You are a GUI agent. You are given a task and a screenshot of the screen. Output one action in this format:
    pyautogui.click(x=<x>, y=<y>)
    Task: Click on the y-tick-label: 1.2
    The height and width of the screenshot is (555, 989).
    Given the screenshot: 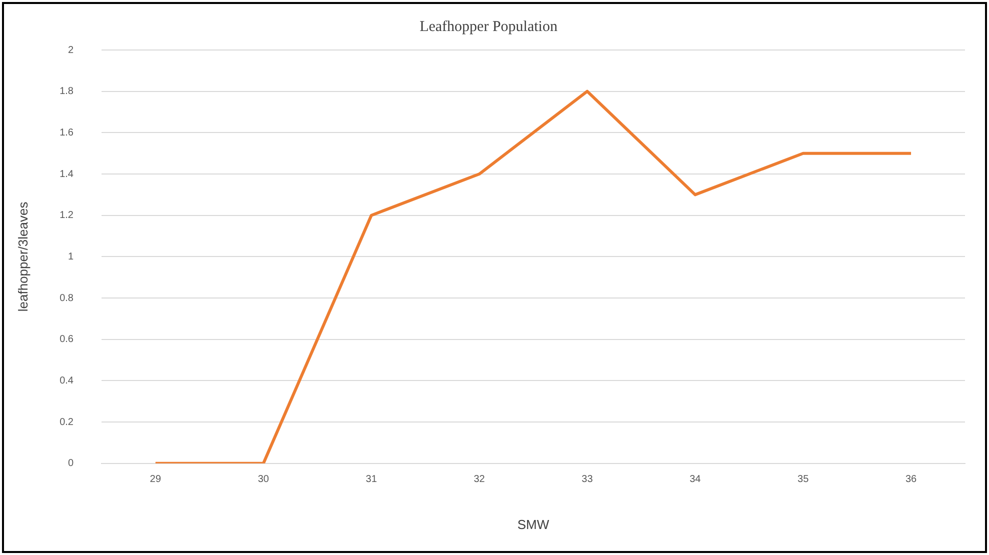 What is the action you would take?
    pyautogui.click(x=67, y=216)
    